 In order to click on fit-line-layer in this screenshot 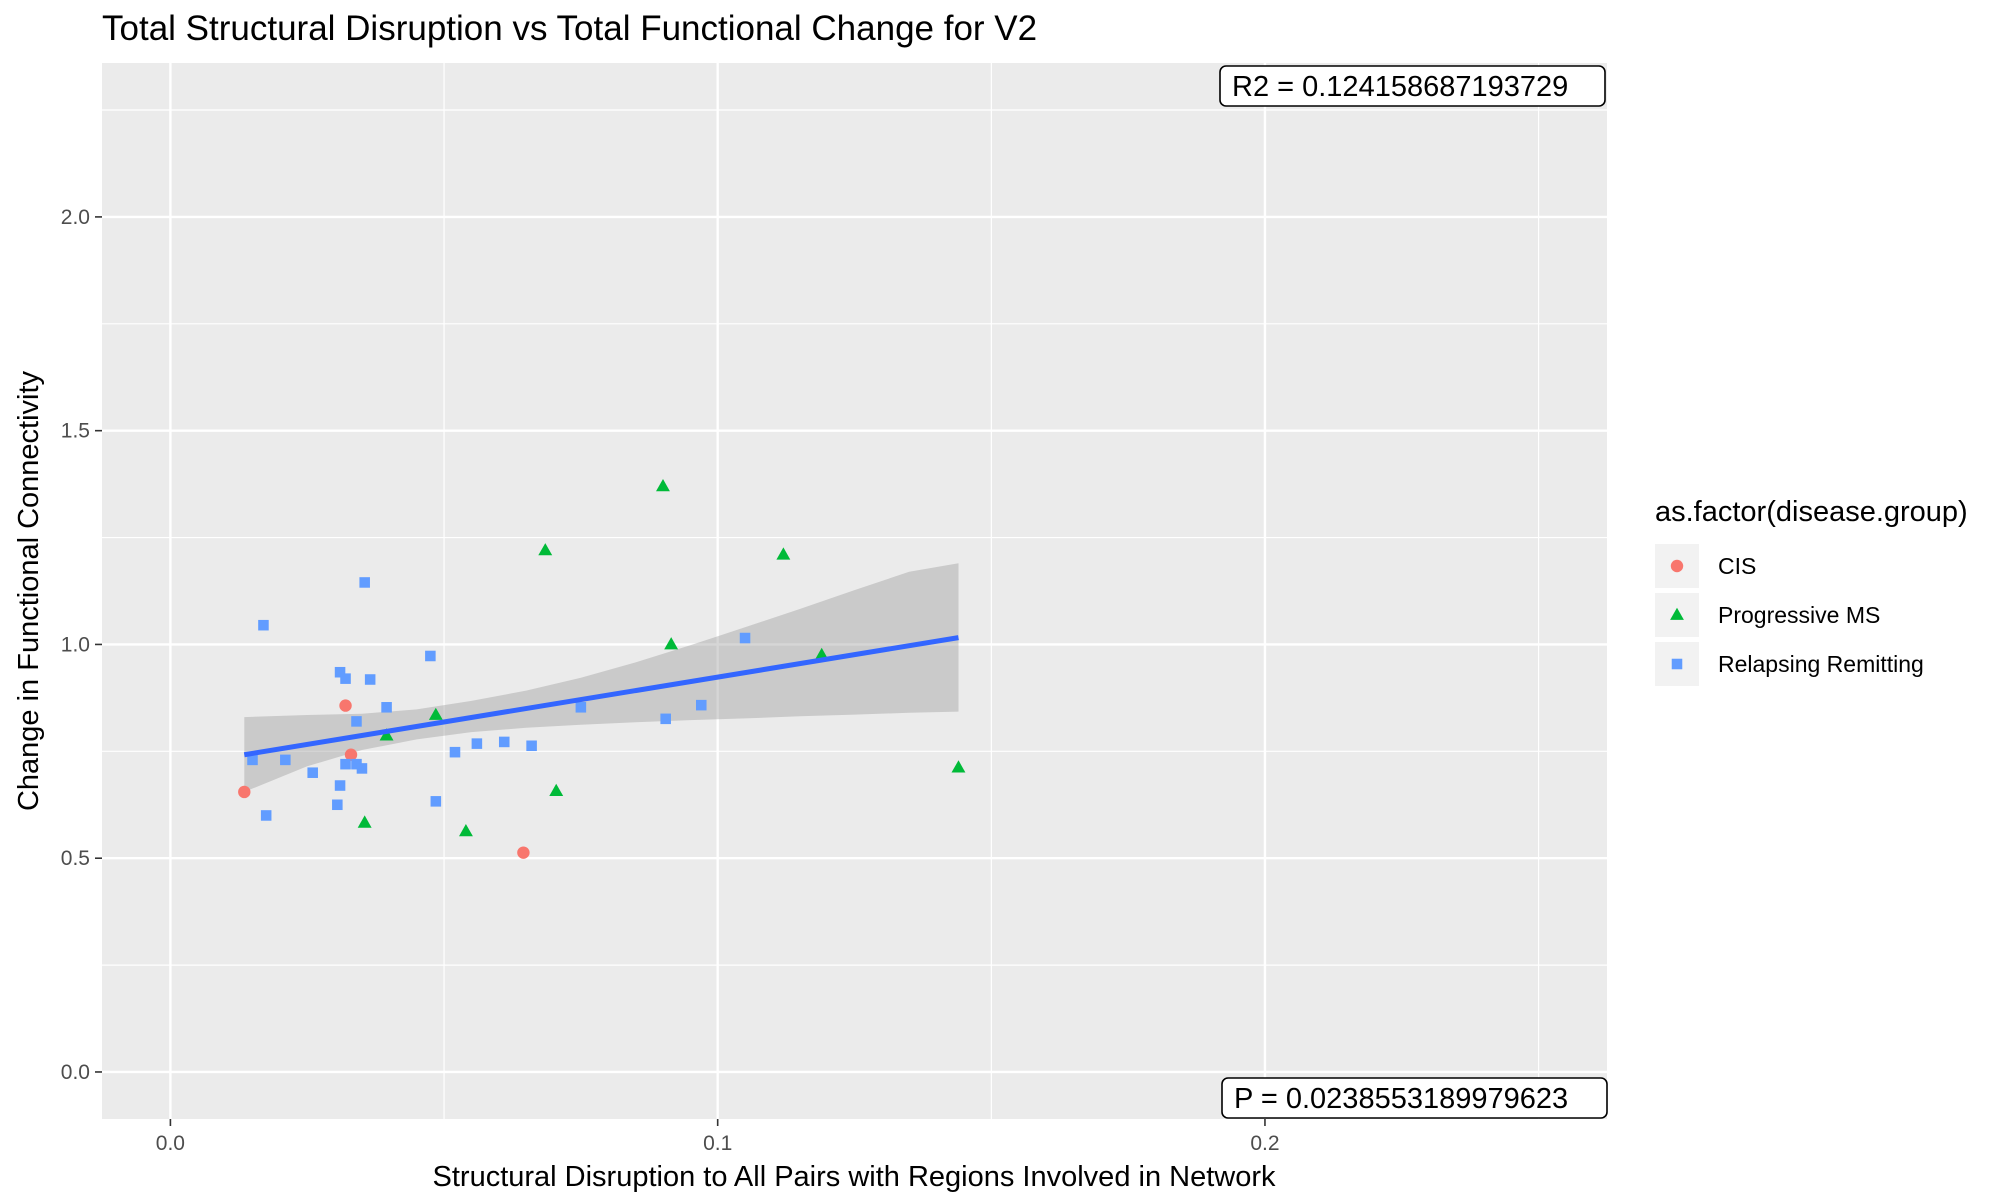, I will do `click(601, 696)`.